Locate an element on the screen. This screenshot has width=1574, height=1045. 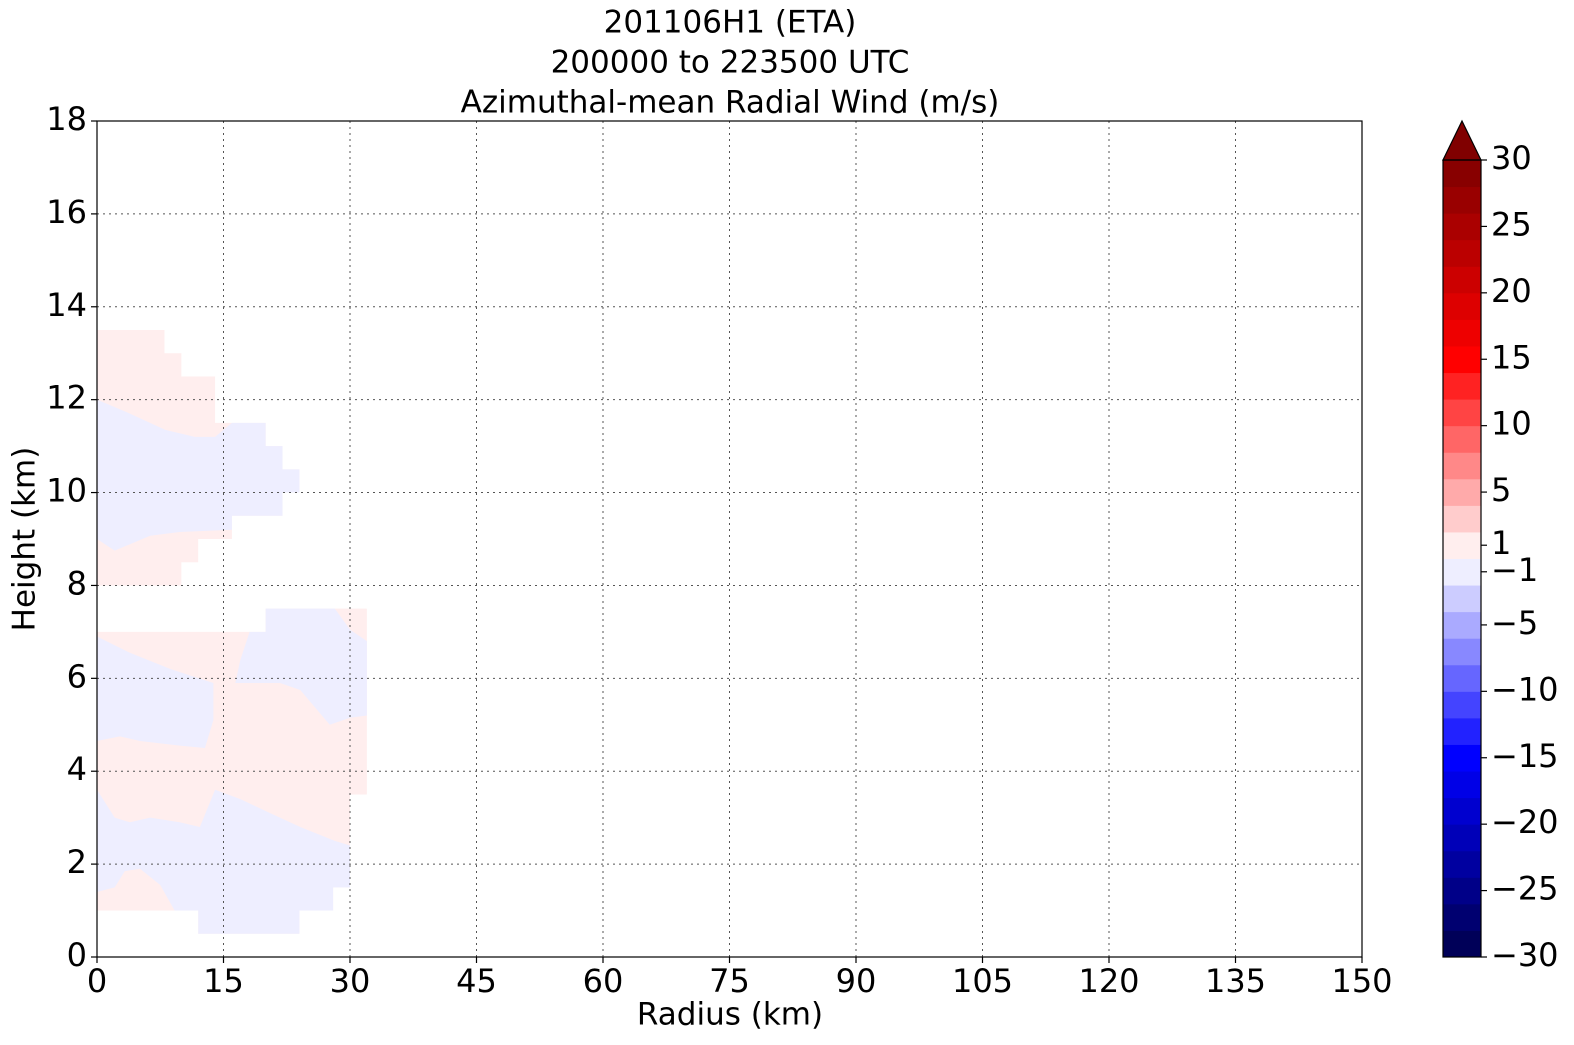
colorbar-frame is located at coordinates (1462, 558).